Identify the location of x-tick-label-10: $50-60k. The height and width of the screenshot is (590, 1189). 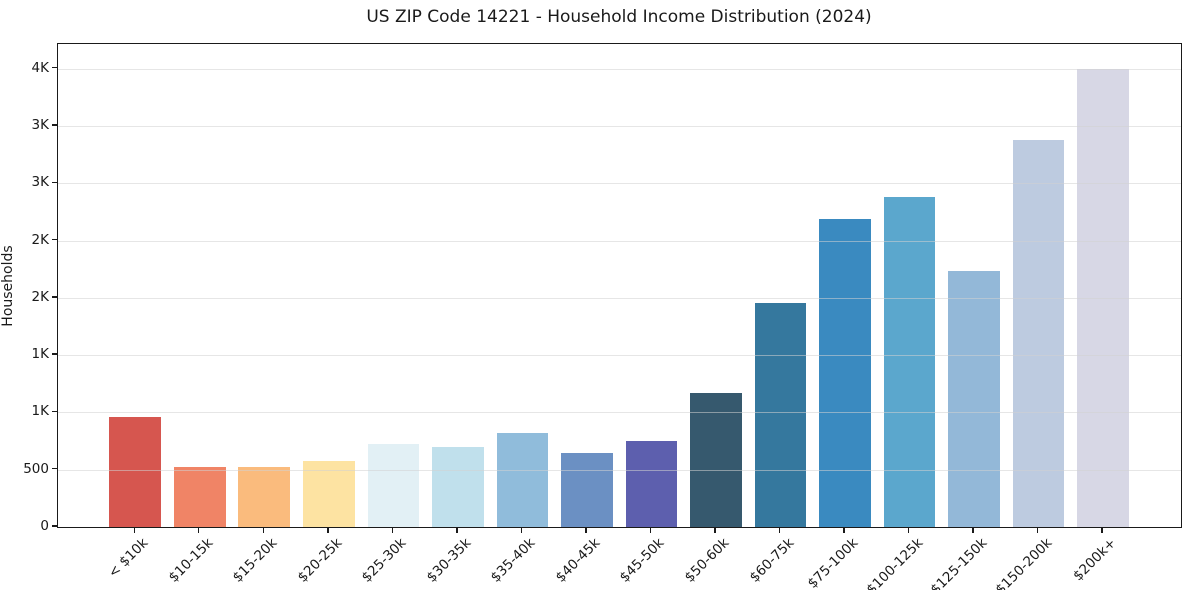
(707, 560).